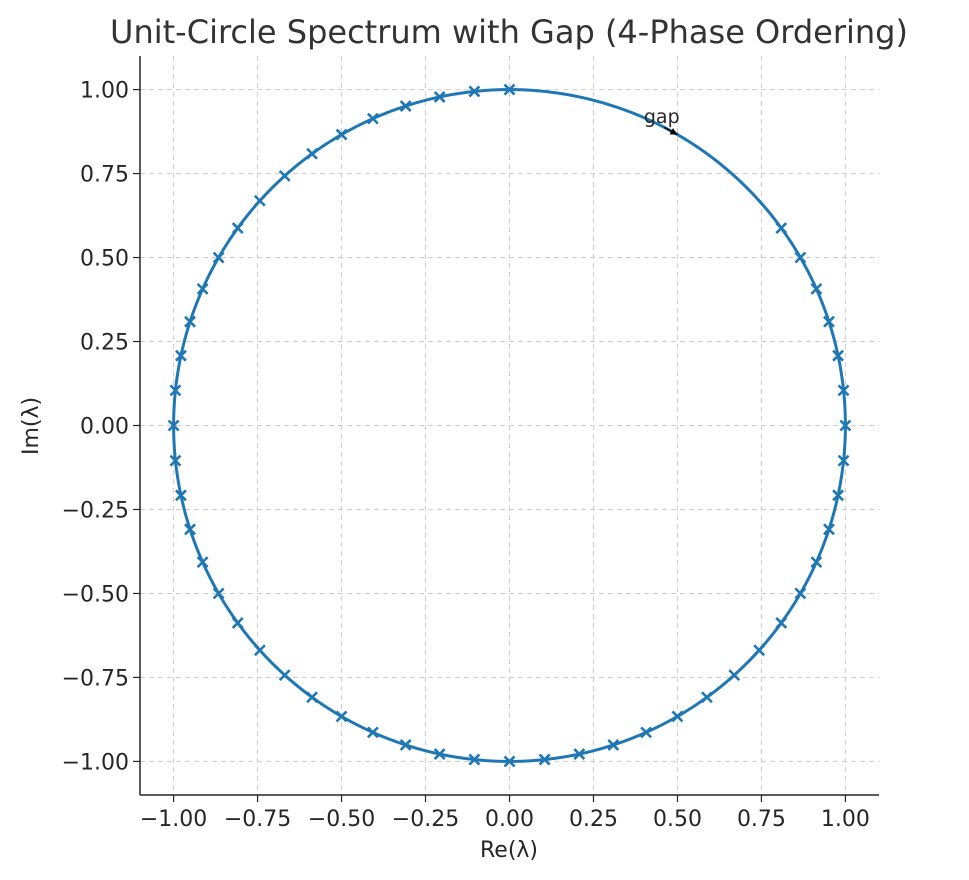 The width and height of the screenshot is (969, 880). Describe the element at coordinates (104, 343) in the screenshot. I see `y-tick-label: 0.25` at that location.